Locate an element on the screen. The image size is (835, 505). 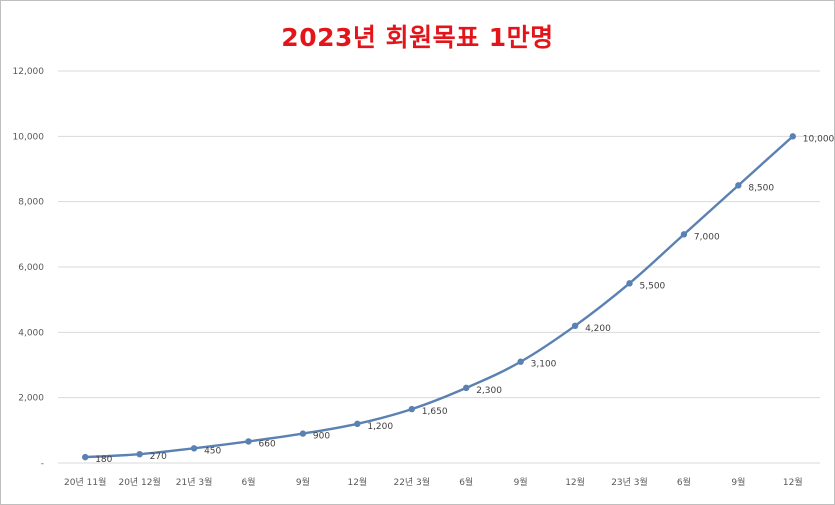
y-axis-ticks: - 2,000 4,000 6,000 8,000 10,000 12,000 is located at coordinates (29, 268).